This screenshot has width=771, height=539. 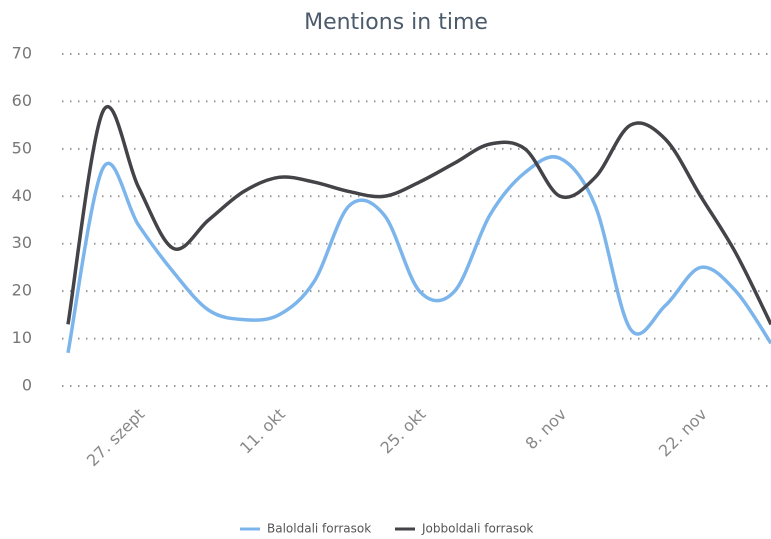 What do you see at coordinates (115, 437) in the screenshot?
I see `x-tick-label: 27. szept` at bounding box center [115, 437].